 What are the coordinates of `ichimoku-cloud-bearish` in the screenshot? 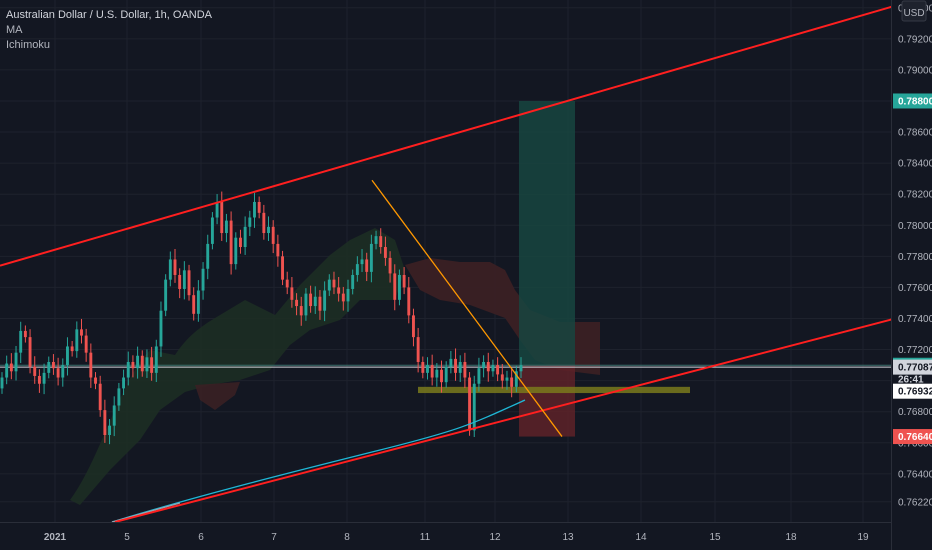 It's located at (217, 396).